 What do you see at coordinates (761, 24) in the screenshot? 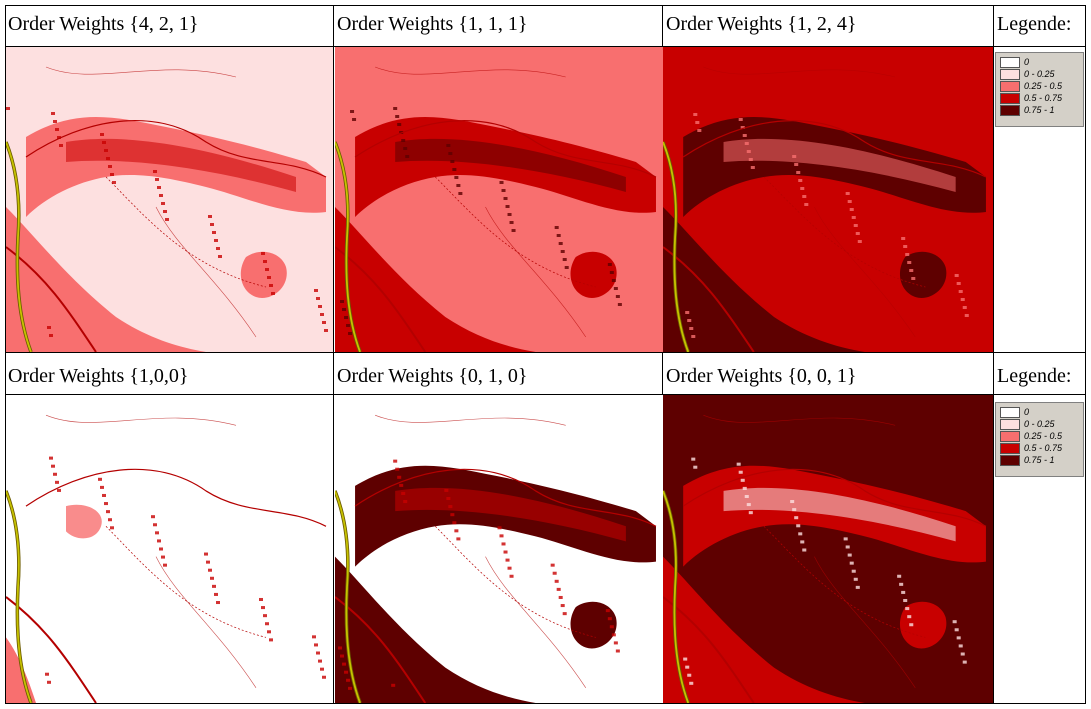
I see `panel-title: Order Weights {1, 2, 4}` at bounding box center [761, 24].